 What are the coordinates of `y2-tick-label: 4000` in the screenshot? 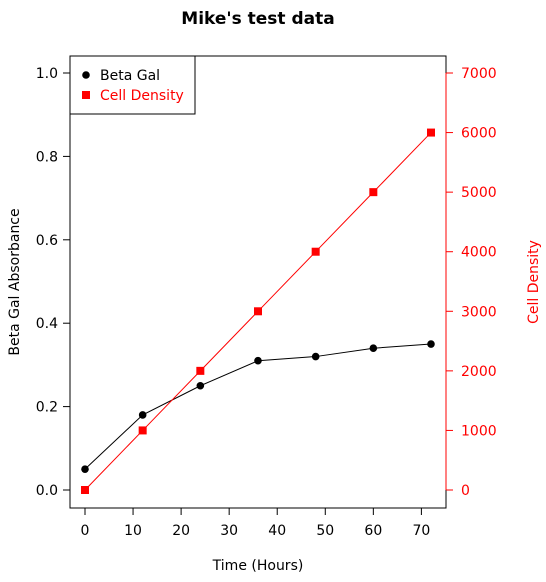 It's located at (479, 253).